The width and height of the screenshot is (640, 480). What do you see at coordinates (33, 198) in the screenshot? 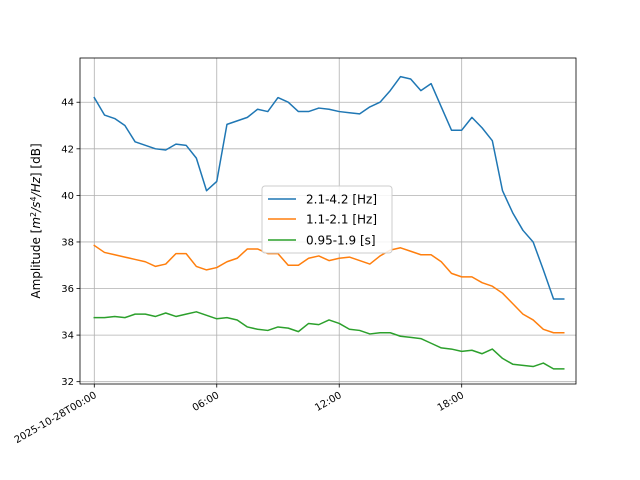
I see `ylabel-part-5: 4` at bounding box center [33, 198].